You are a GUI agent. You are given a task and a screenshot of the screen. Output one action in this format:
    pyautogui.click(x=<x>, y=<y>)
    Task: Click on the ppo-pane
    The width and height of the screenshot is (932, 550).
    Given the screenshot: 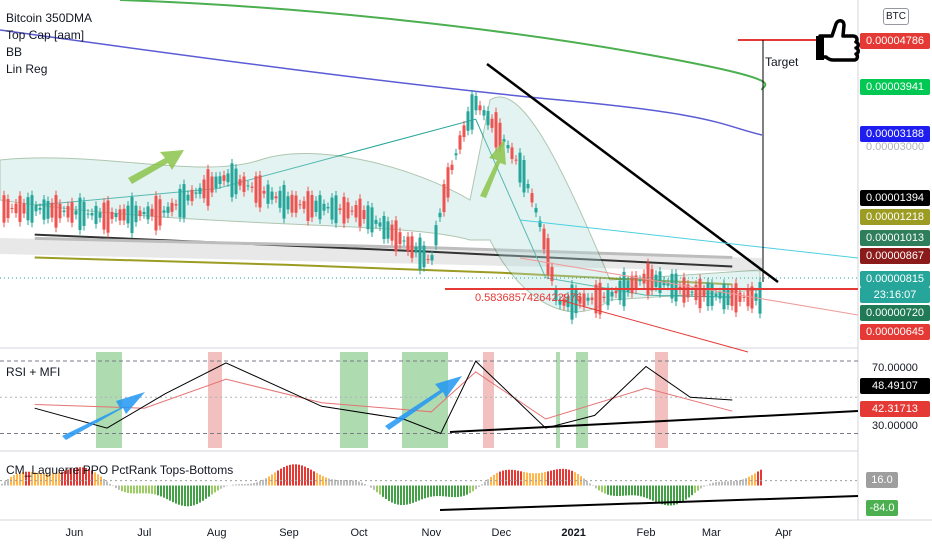 What is the action you would take?
    pyautogui.click(x=429, y=487)
    